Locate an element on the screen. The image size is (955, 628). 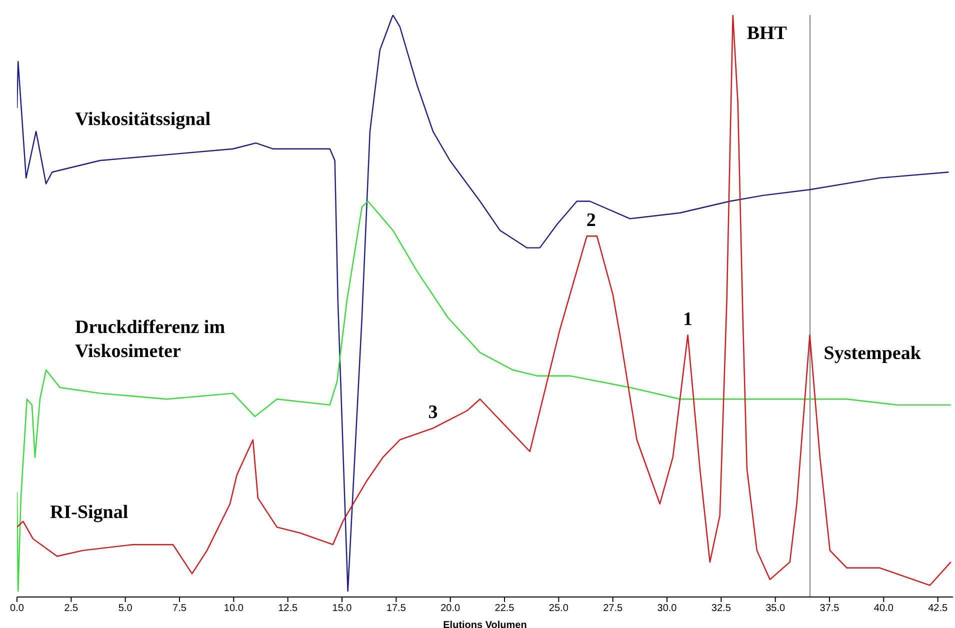
x-tick-label: 25.0 is located at coordinates (558, 608).